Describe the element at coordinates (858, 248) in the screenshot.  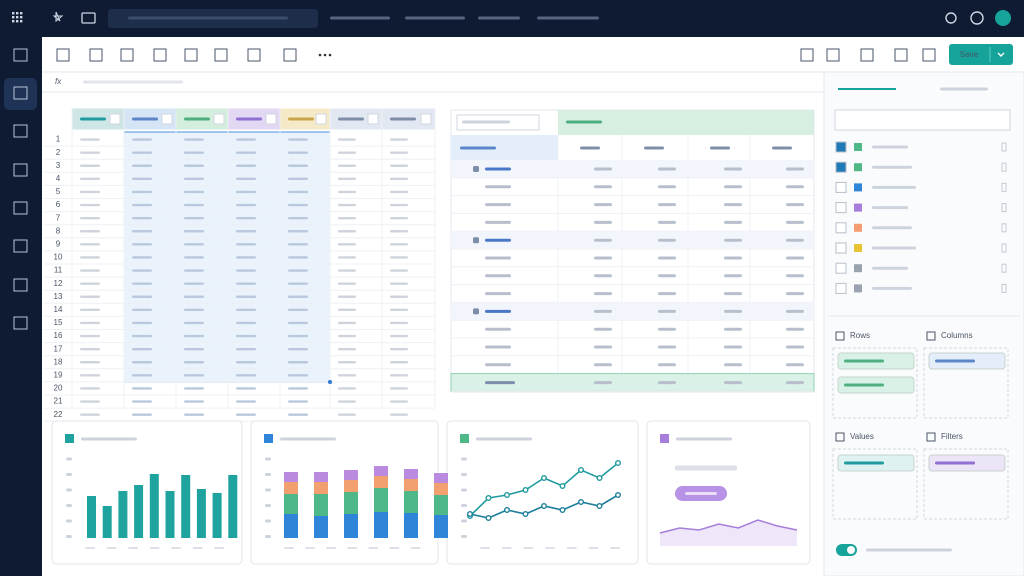
I see `field-color` at that location.